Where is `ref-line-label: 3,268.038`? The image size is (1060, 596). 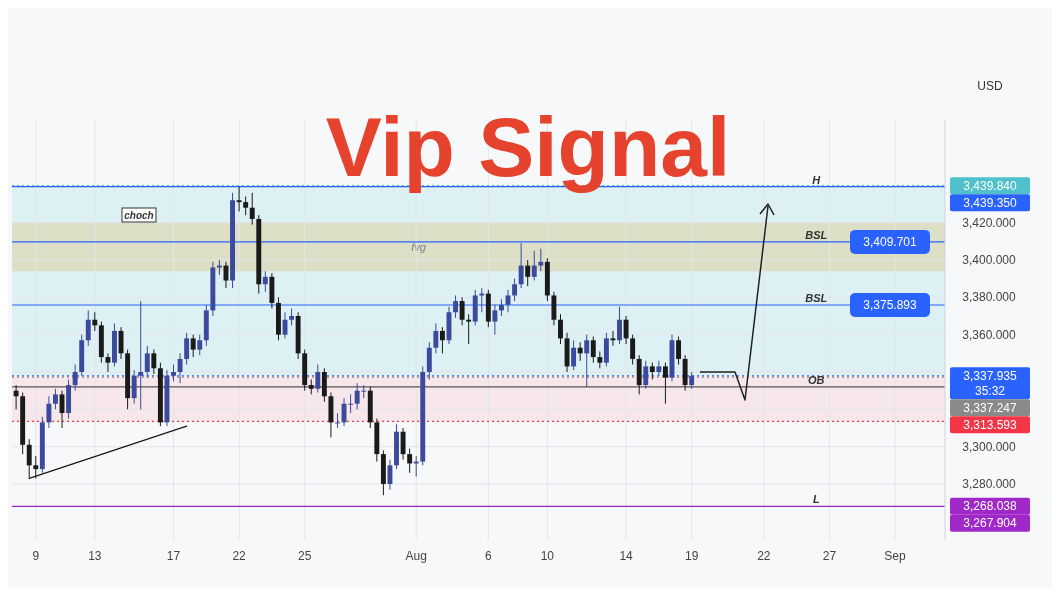 ref-line-label: 3,268.038 is located at coordinates (990, 506).